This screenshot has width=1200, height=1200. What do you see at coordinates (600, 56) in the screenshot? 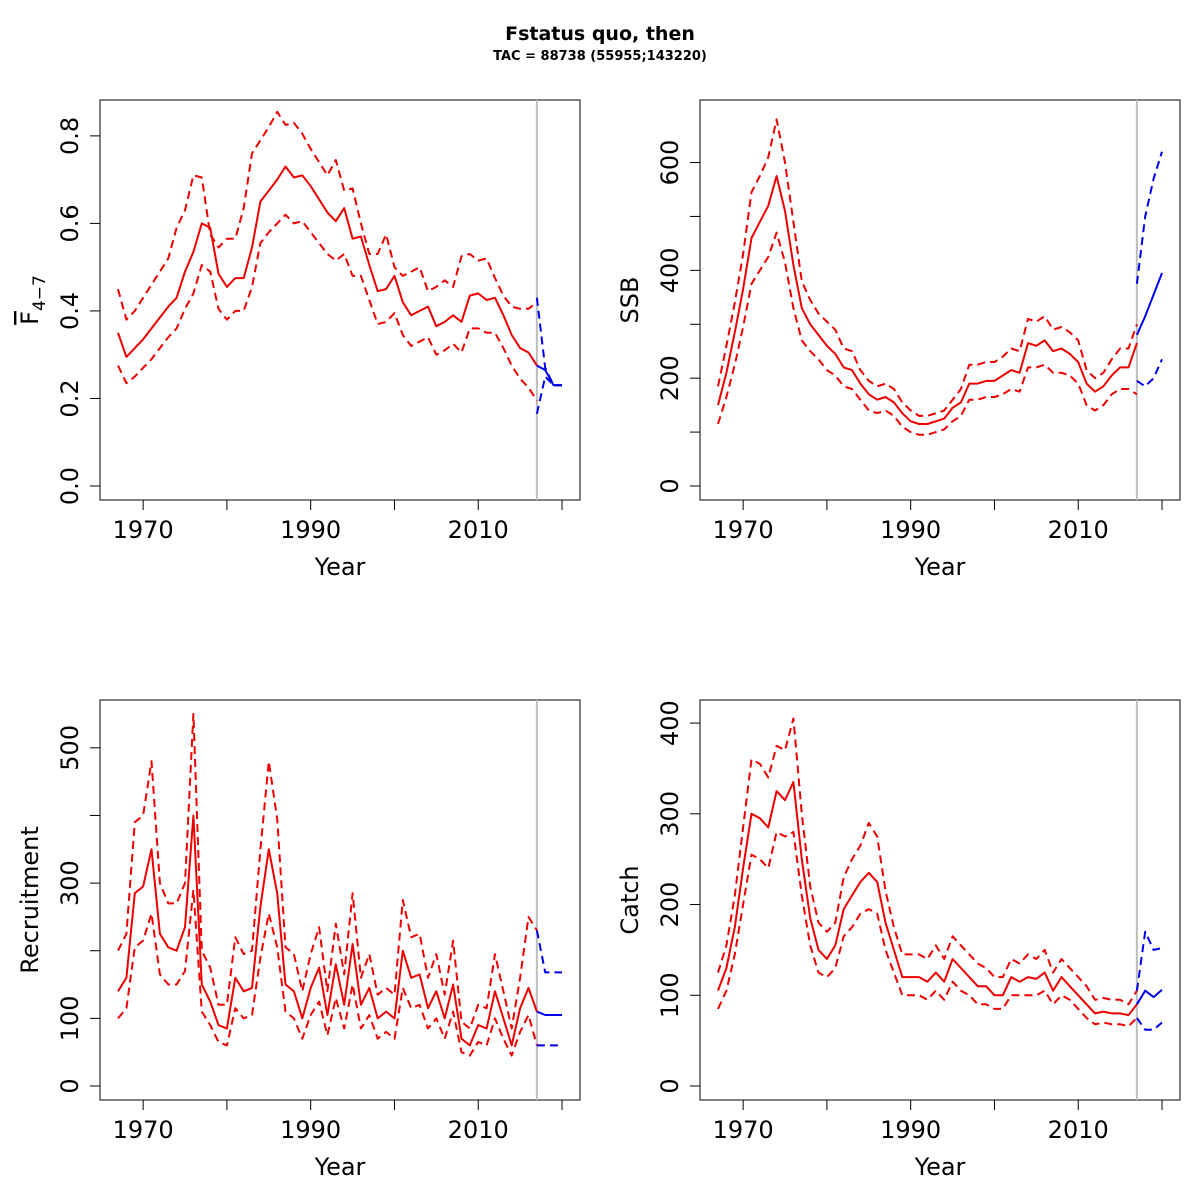
I see `figure-subtitle: TAC = 88738 (55955;143220)` at bounding box center [600, 56].